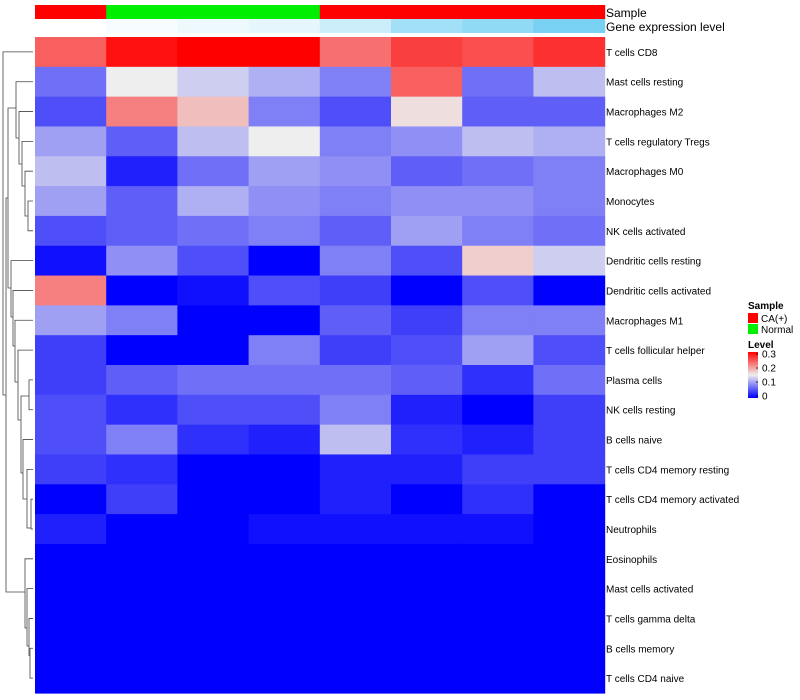  What do you see at coordinates (645, 321) in the screenshot?
I see `row-label: Macrophages M1` at bounding box center [645, 321].